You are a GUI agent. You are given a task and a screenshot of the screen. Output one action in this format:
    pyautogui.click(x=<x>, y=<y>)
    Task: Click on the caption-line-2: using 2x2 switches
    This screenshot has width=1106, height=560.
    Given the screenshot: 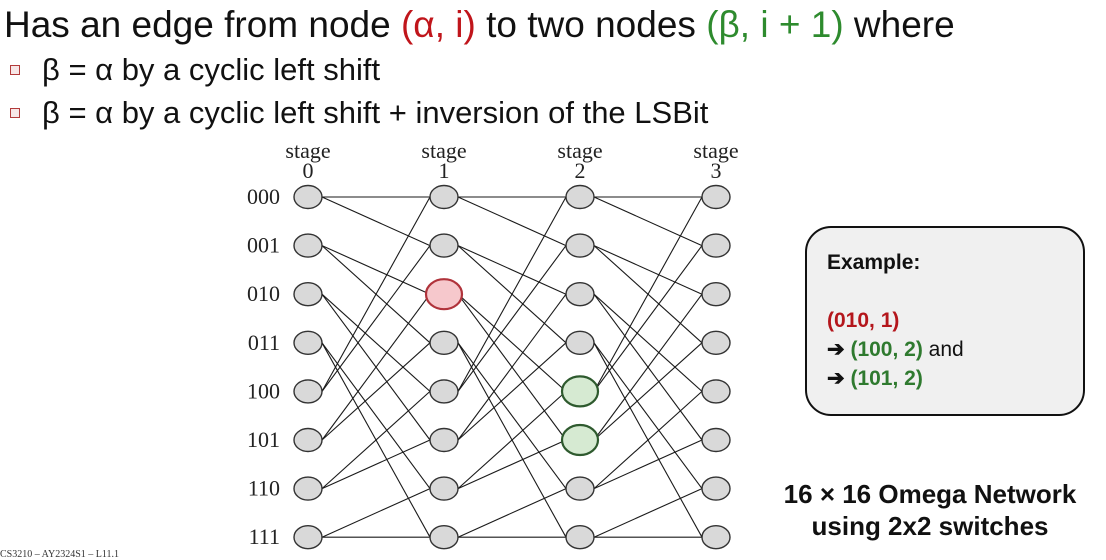 What is the action you would take?
    pyautogui.click(x=930, y=526)
    